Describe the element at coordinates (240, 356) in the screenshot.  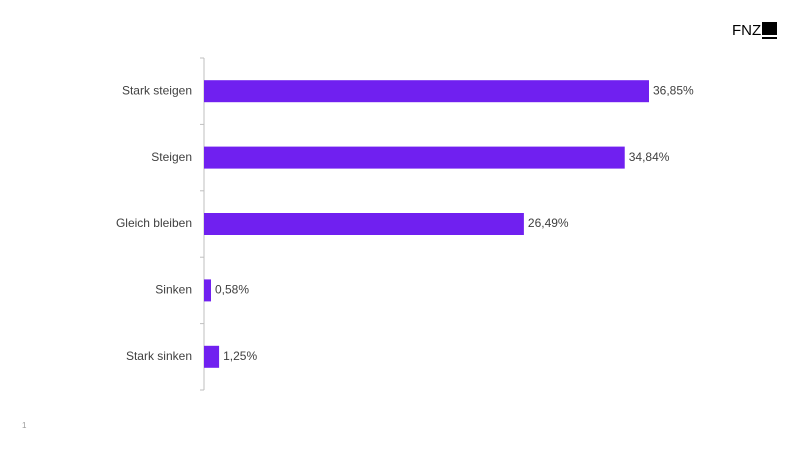
I see `value-label: 1,25%` at that location.